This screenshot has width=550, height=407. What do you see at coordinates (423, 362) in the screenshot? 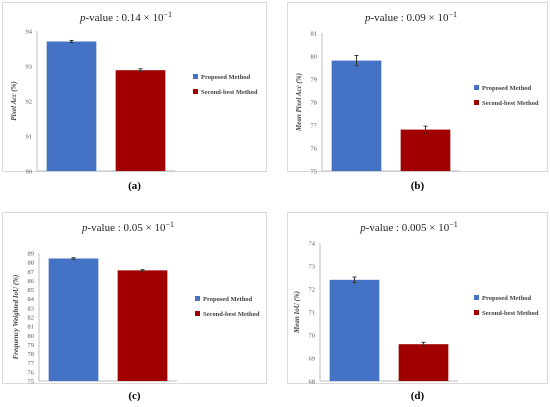
I see `chart-d-bar-second-best` at bounding box center [423, 362].